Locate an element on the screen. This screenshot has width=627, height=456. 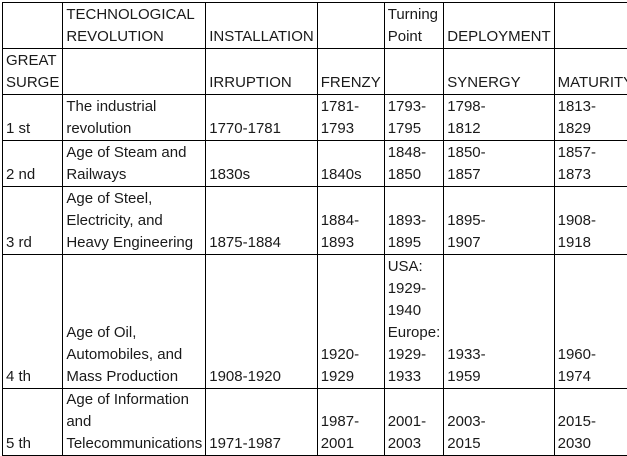
table-cell: USA: 1929- 1940 Europe: 1929- 1933 is located at coordinates (414, 322).